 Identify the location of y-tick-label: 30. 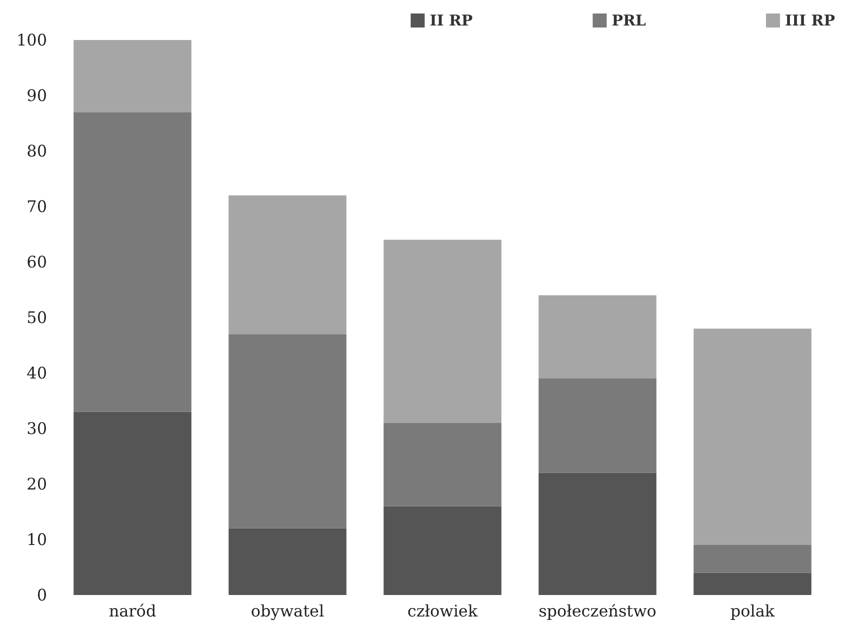
(36, 428).